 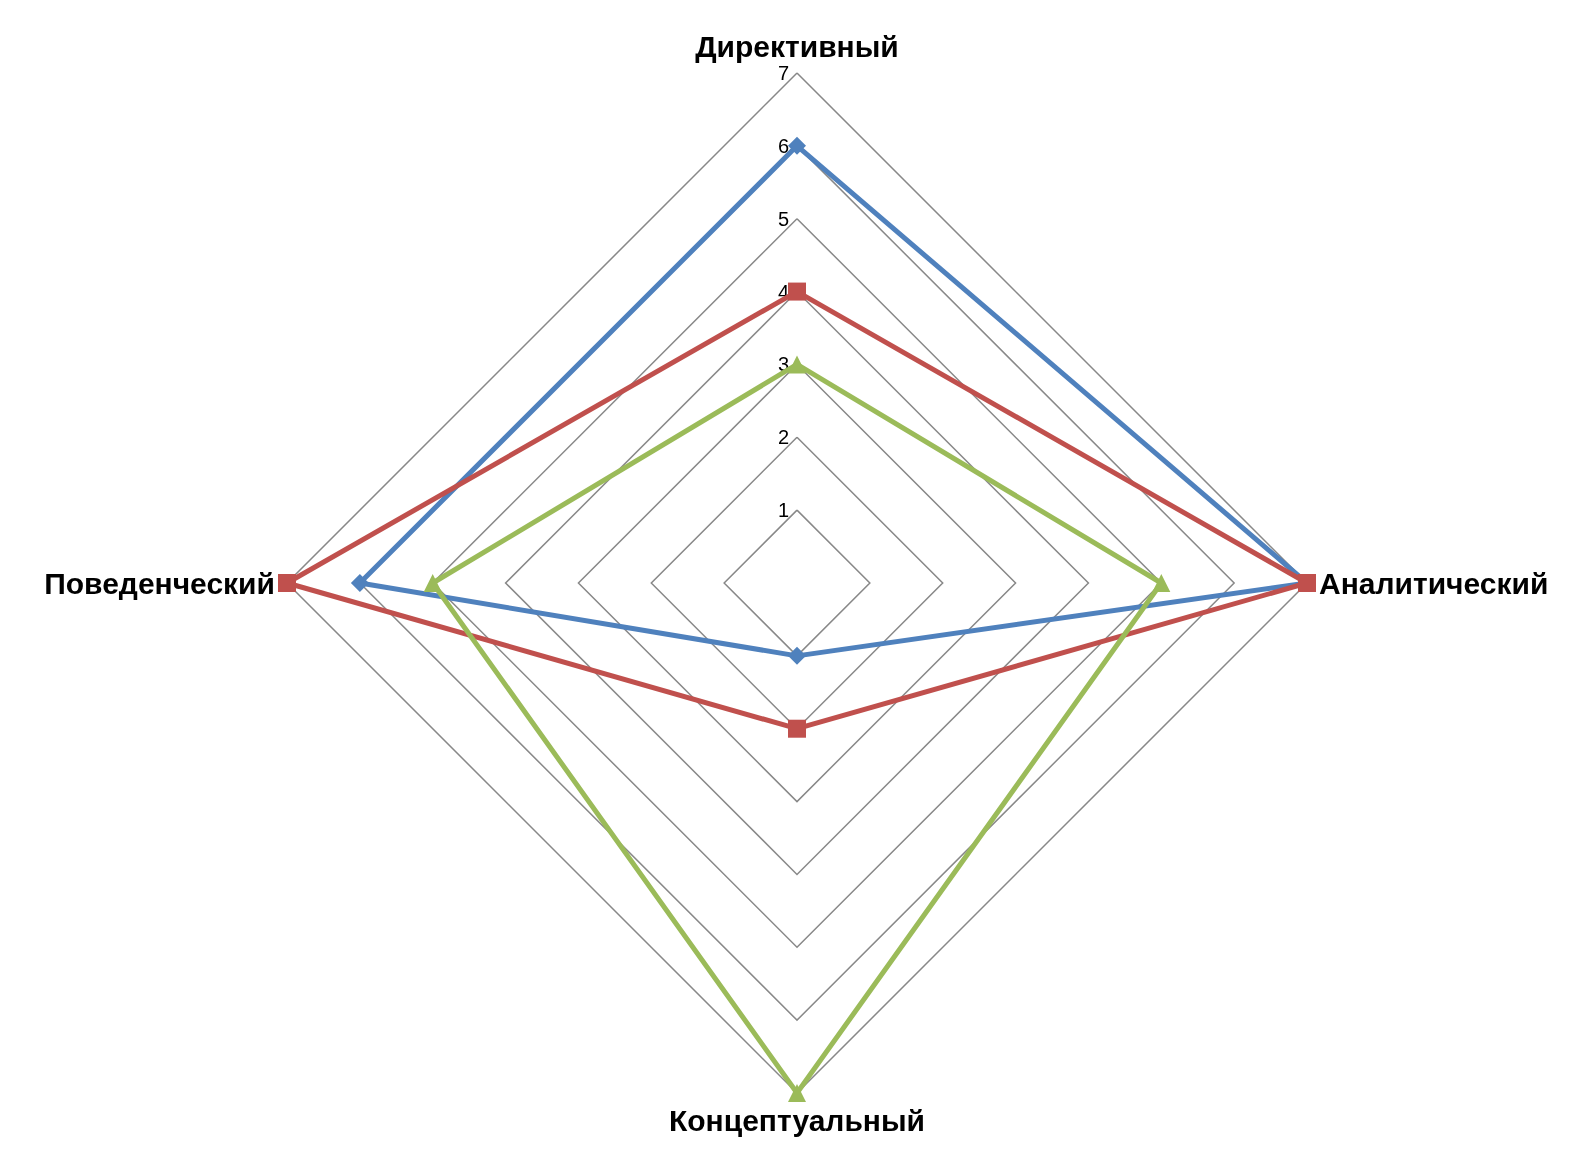 I want to click on spoke-label: Концептуальный, so click(x=797, y=1120).